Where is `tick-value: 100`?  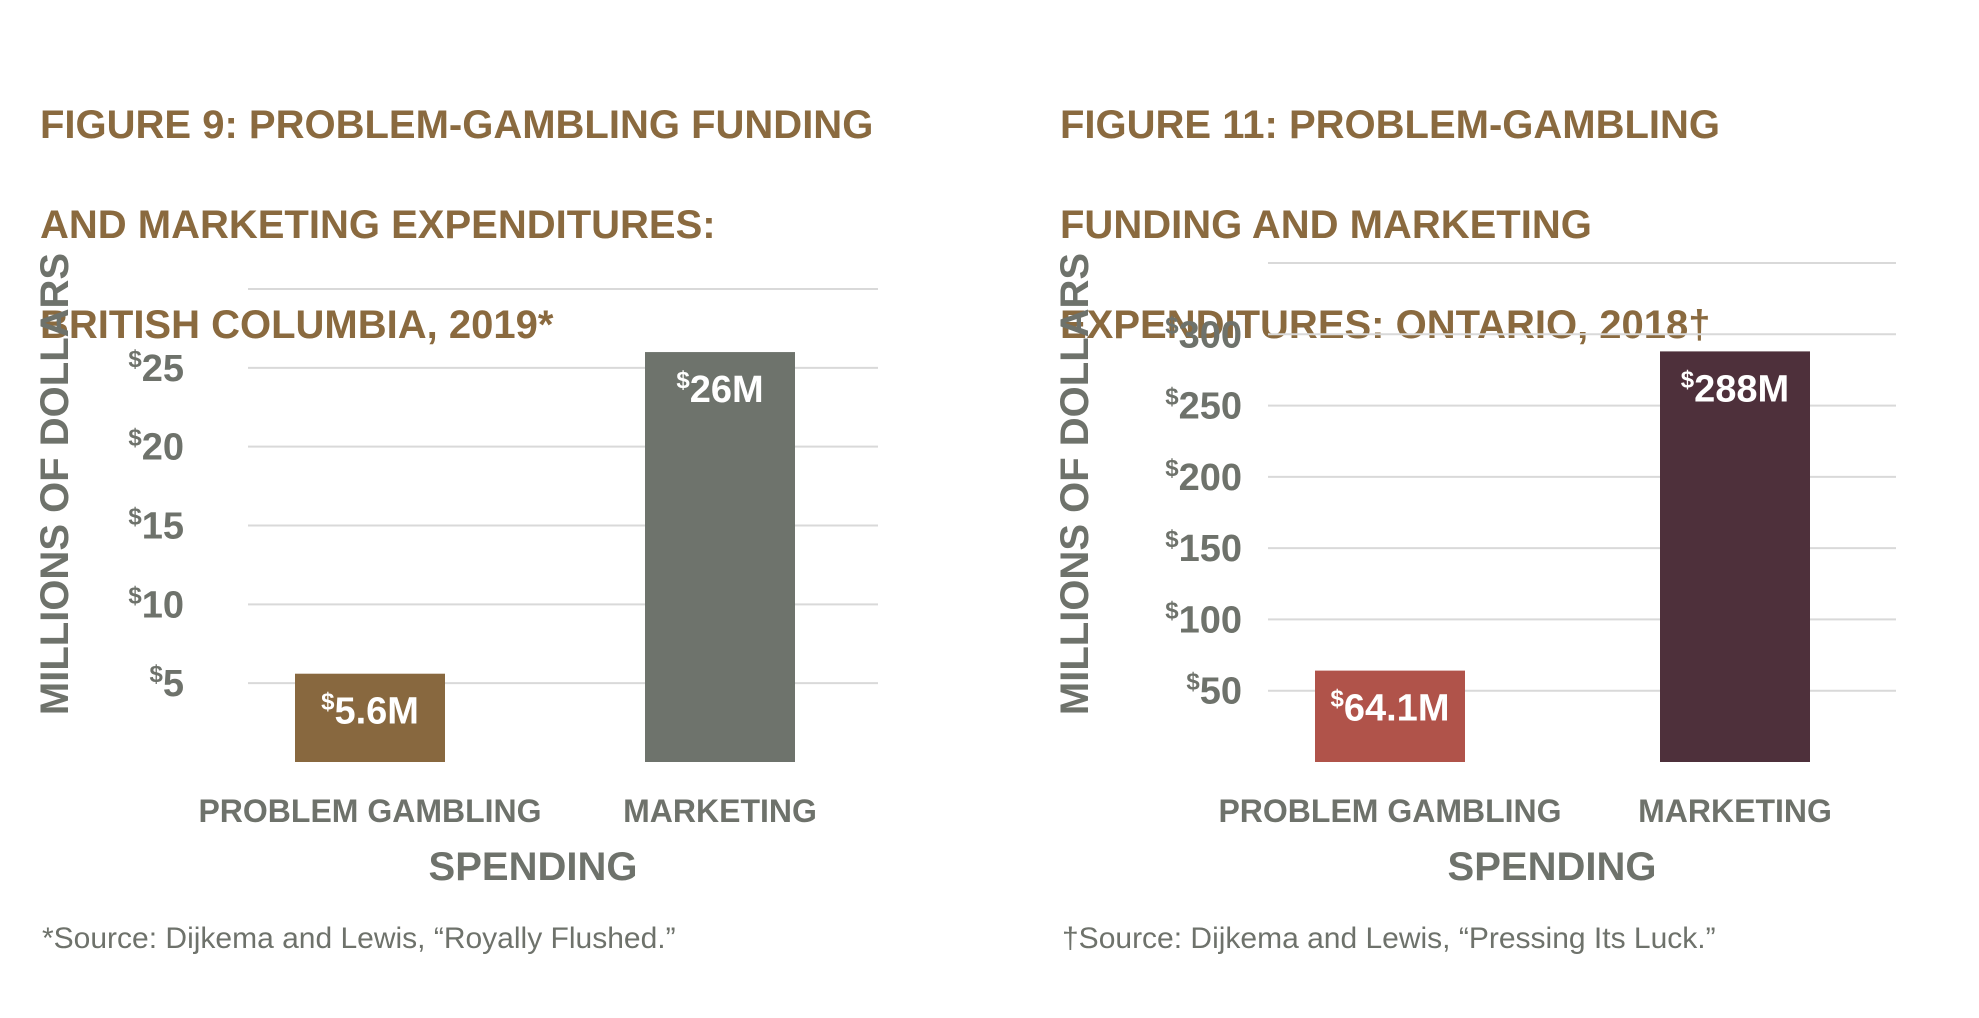 tick-value: 100 is located at coordinates (1210, 620).